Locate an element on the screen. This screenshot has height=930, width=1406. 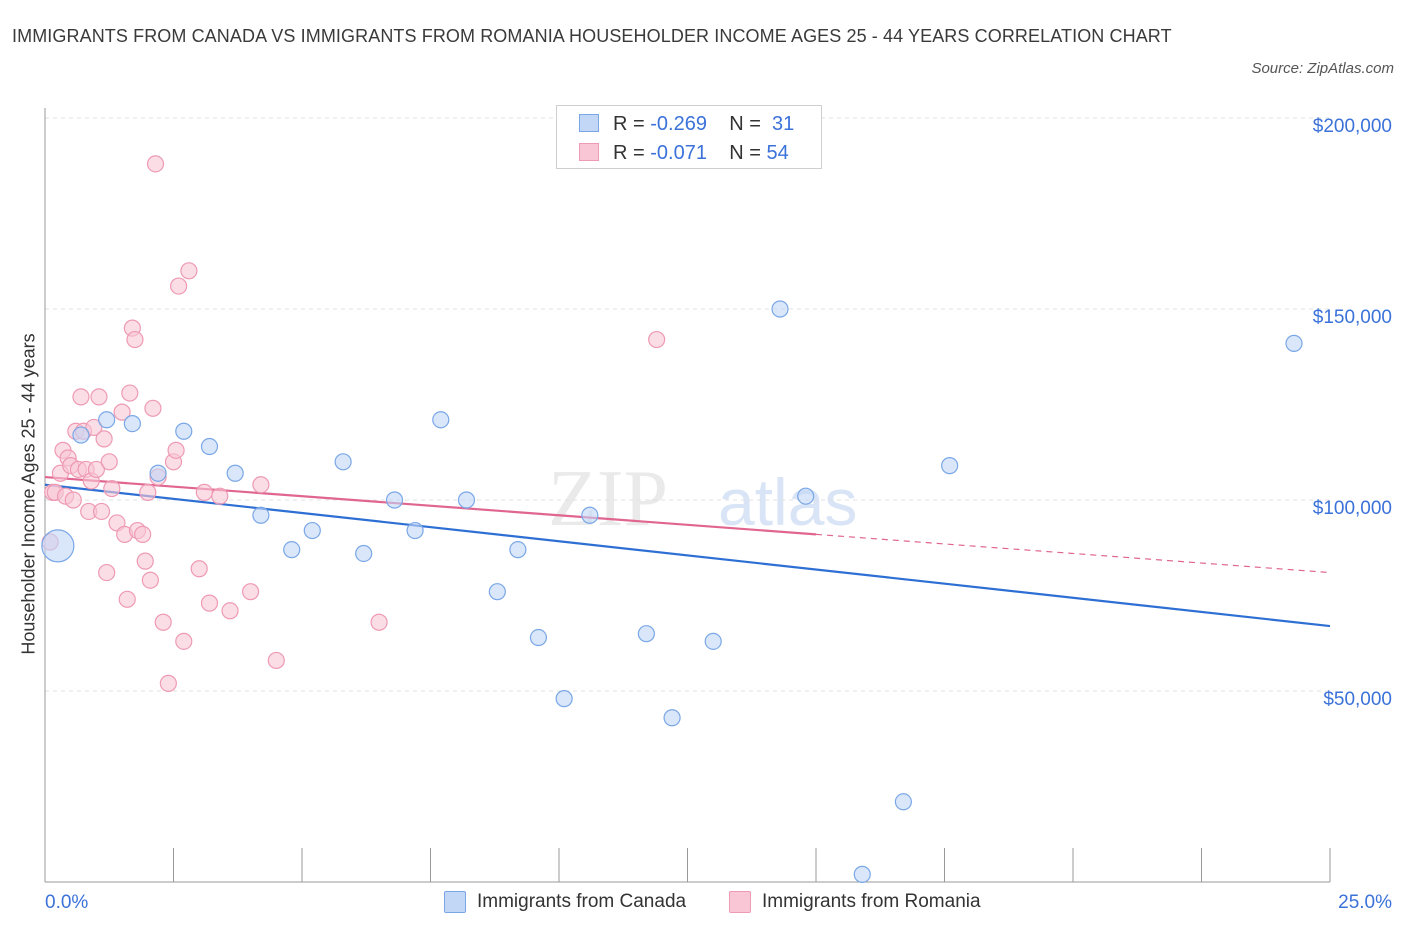
canada-legend-swatch is located at coordinates (455, 902).